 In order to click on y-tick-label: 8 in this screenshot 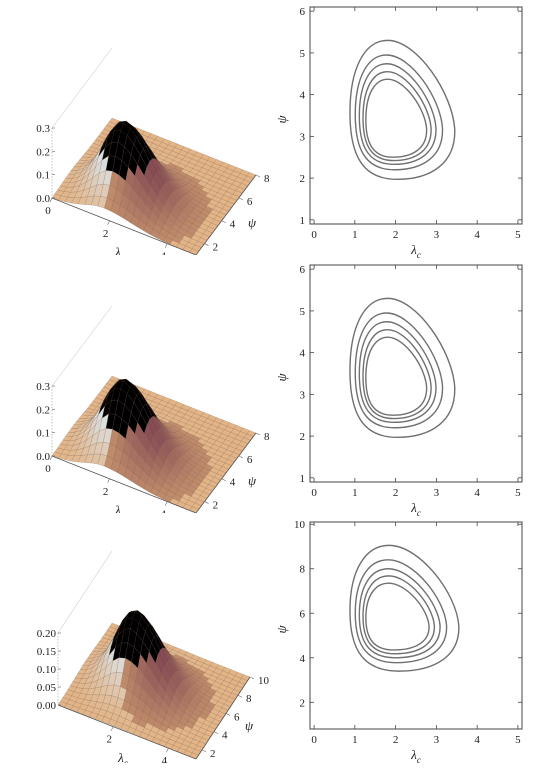, I will do `click(303, 570)`.